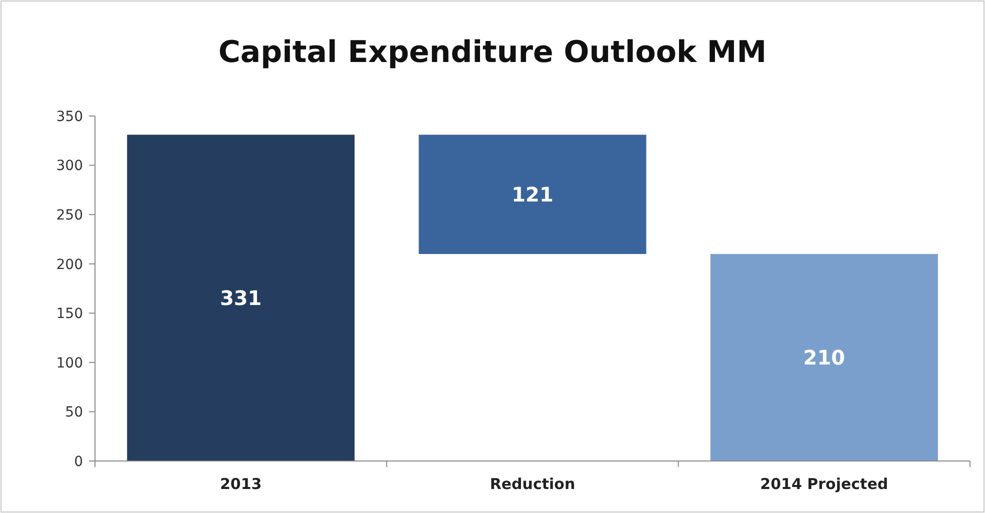  I want to click on data-label: 121, so click(533, 194).